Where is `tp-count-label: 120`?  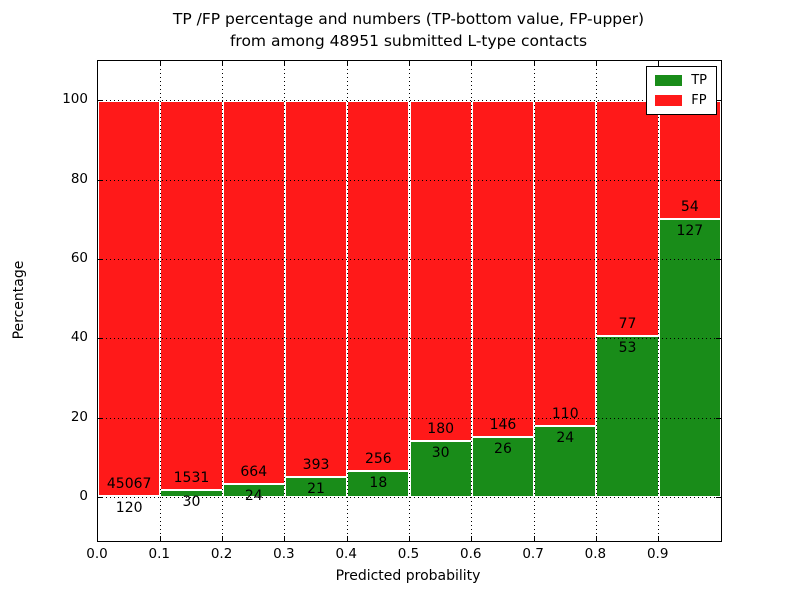 tp-count-label: 120 is located at coordinates (129, 508).